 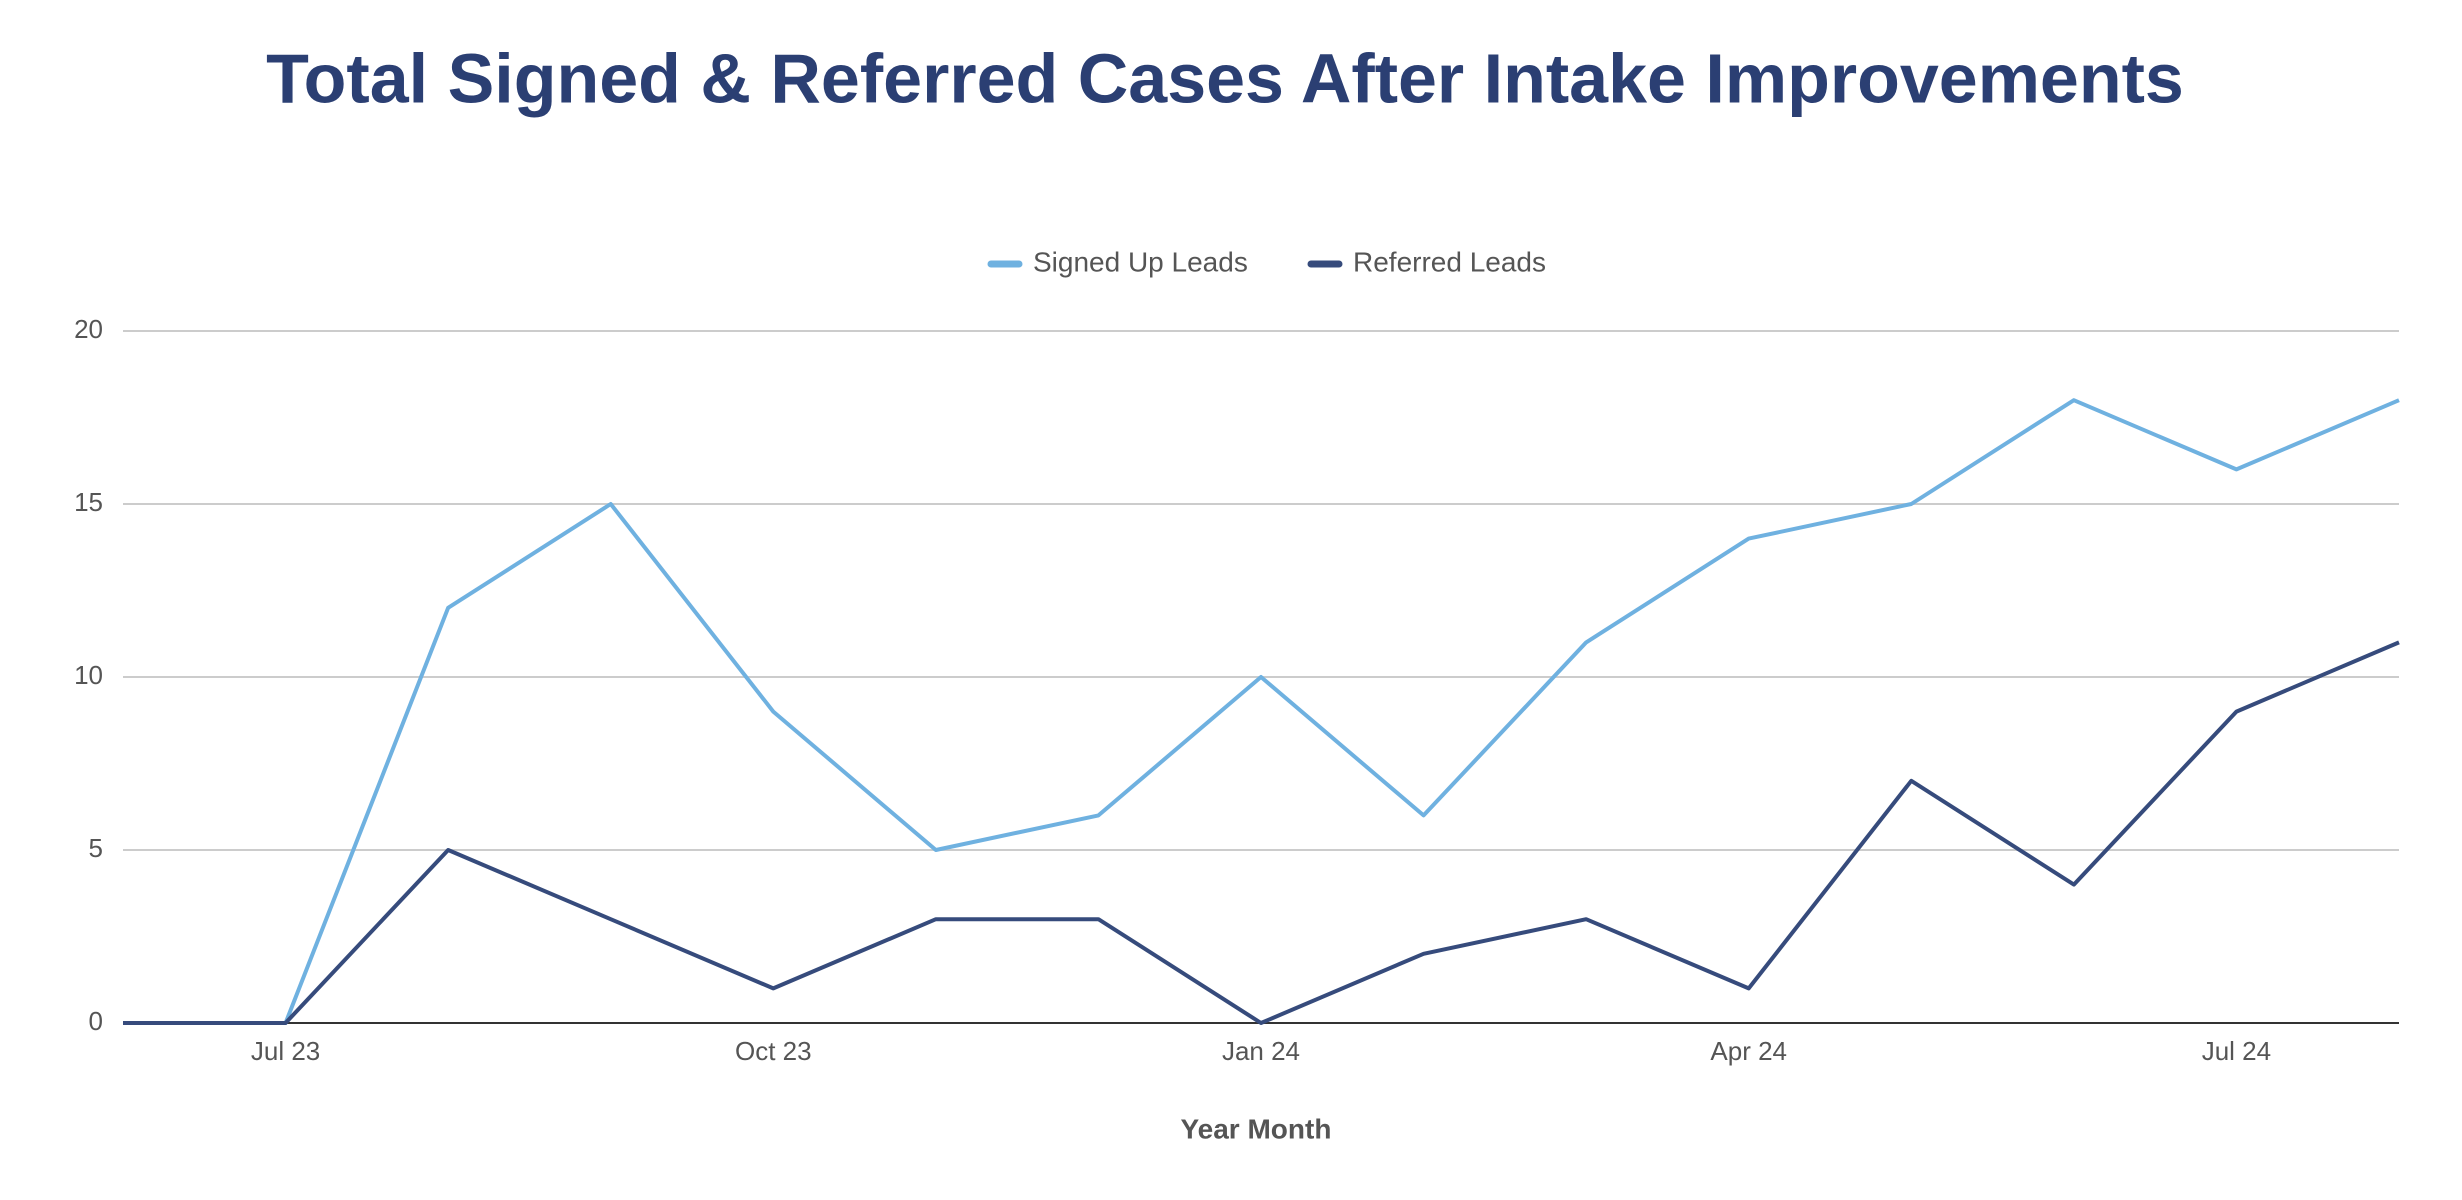 What do you see at coordinates (1256, 1128) in the screenshot?
I see `x-axis-title: Year Month` at bounding box center [1256, 1128].